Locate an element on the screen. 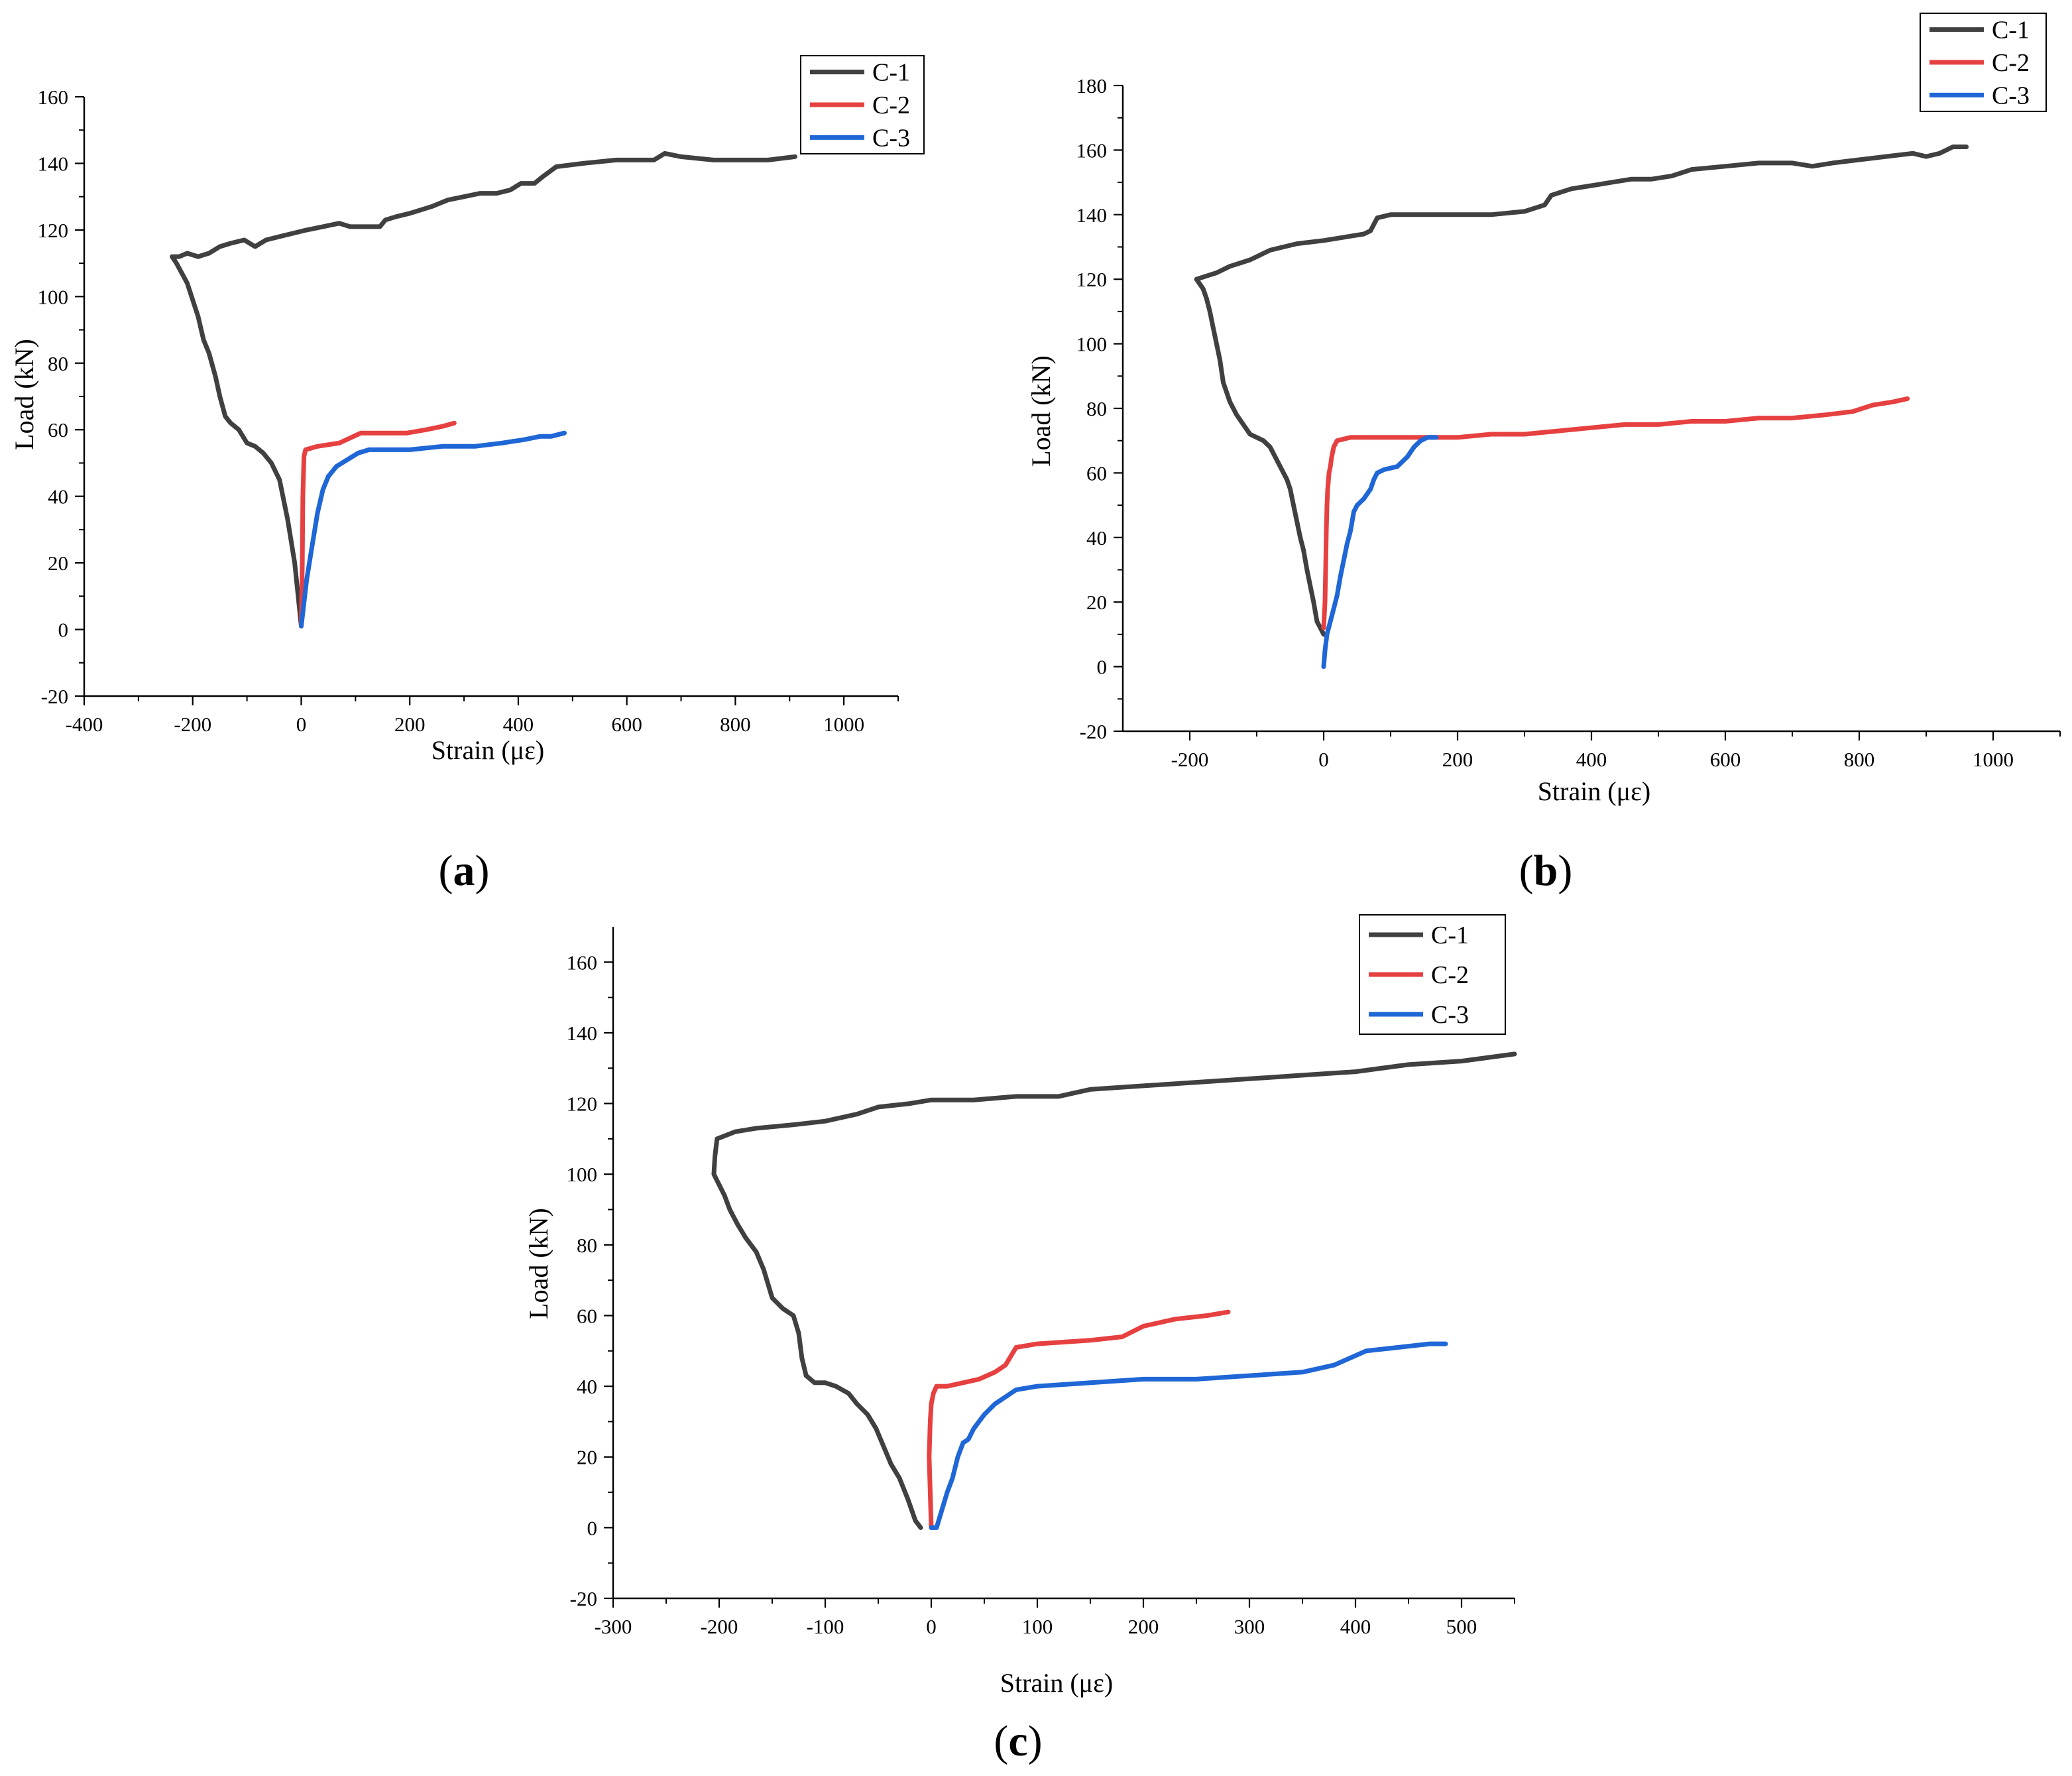 This screenshot has height=1776, width=2072. panel-a-ytick-label: 0 is located at coordinates (63, 630).